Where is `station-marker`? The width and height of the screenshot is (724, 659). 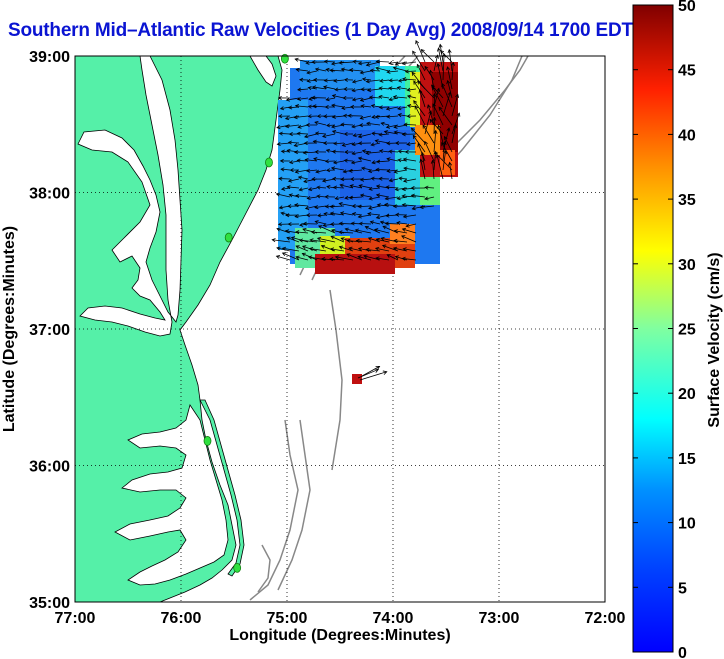
station-marker is located at coordinates (237, 567).